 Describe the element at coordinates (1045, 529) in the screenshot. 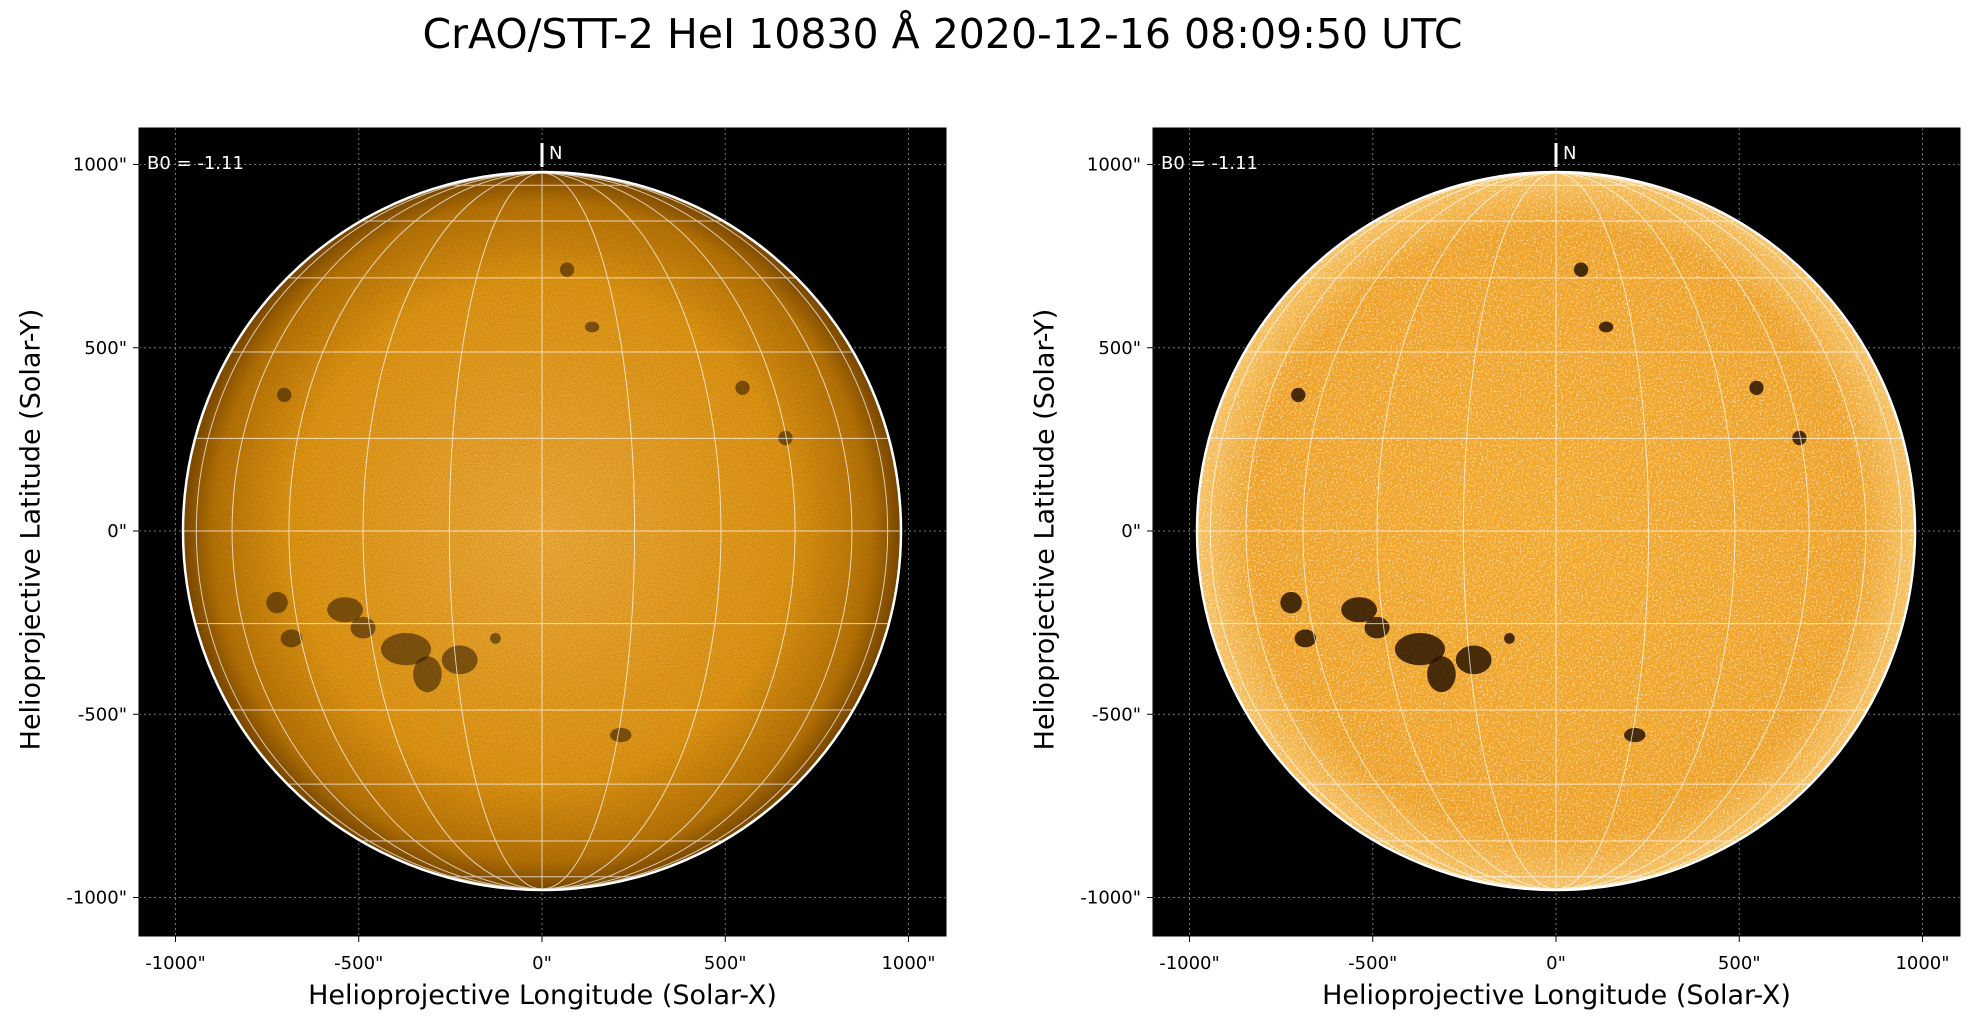

I see `y-axis-label: Helioprojective Latitude (Solar-Y)` at that location.